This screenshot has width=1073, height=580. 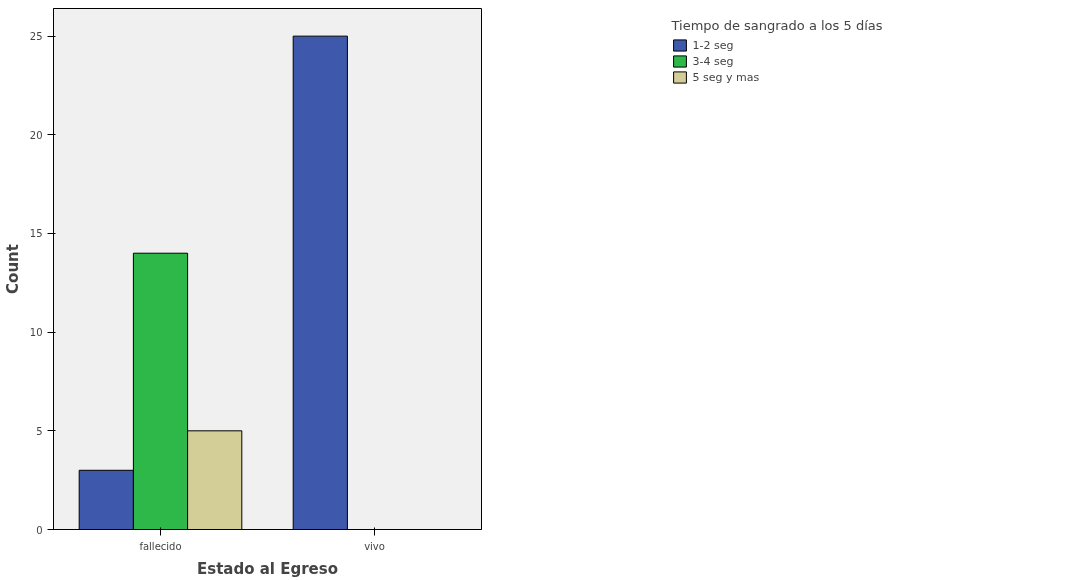 What do you see at coordinates (268, 568) in the screenshot?
I see `x-axis-title: Estado al Egreso` at bounding box center [268, 568].